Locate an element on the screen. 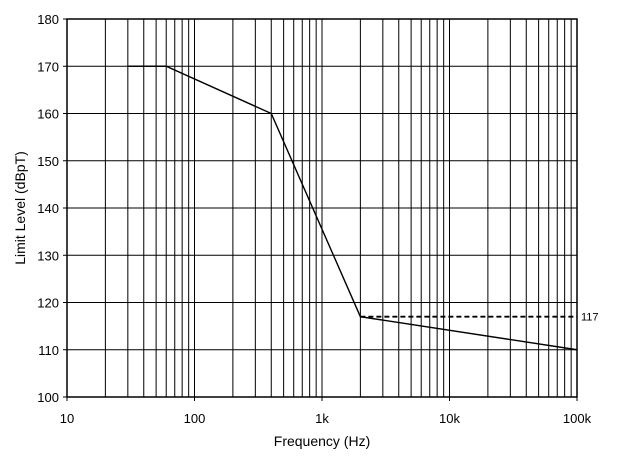 The width and height of the screenshot is (619, 461). x-tick-label: 10k is located at coordinates (449, 418).